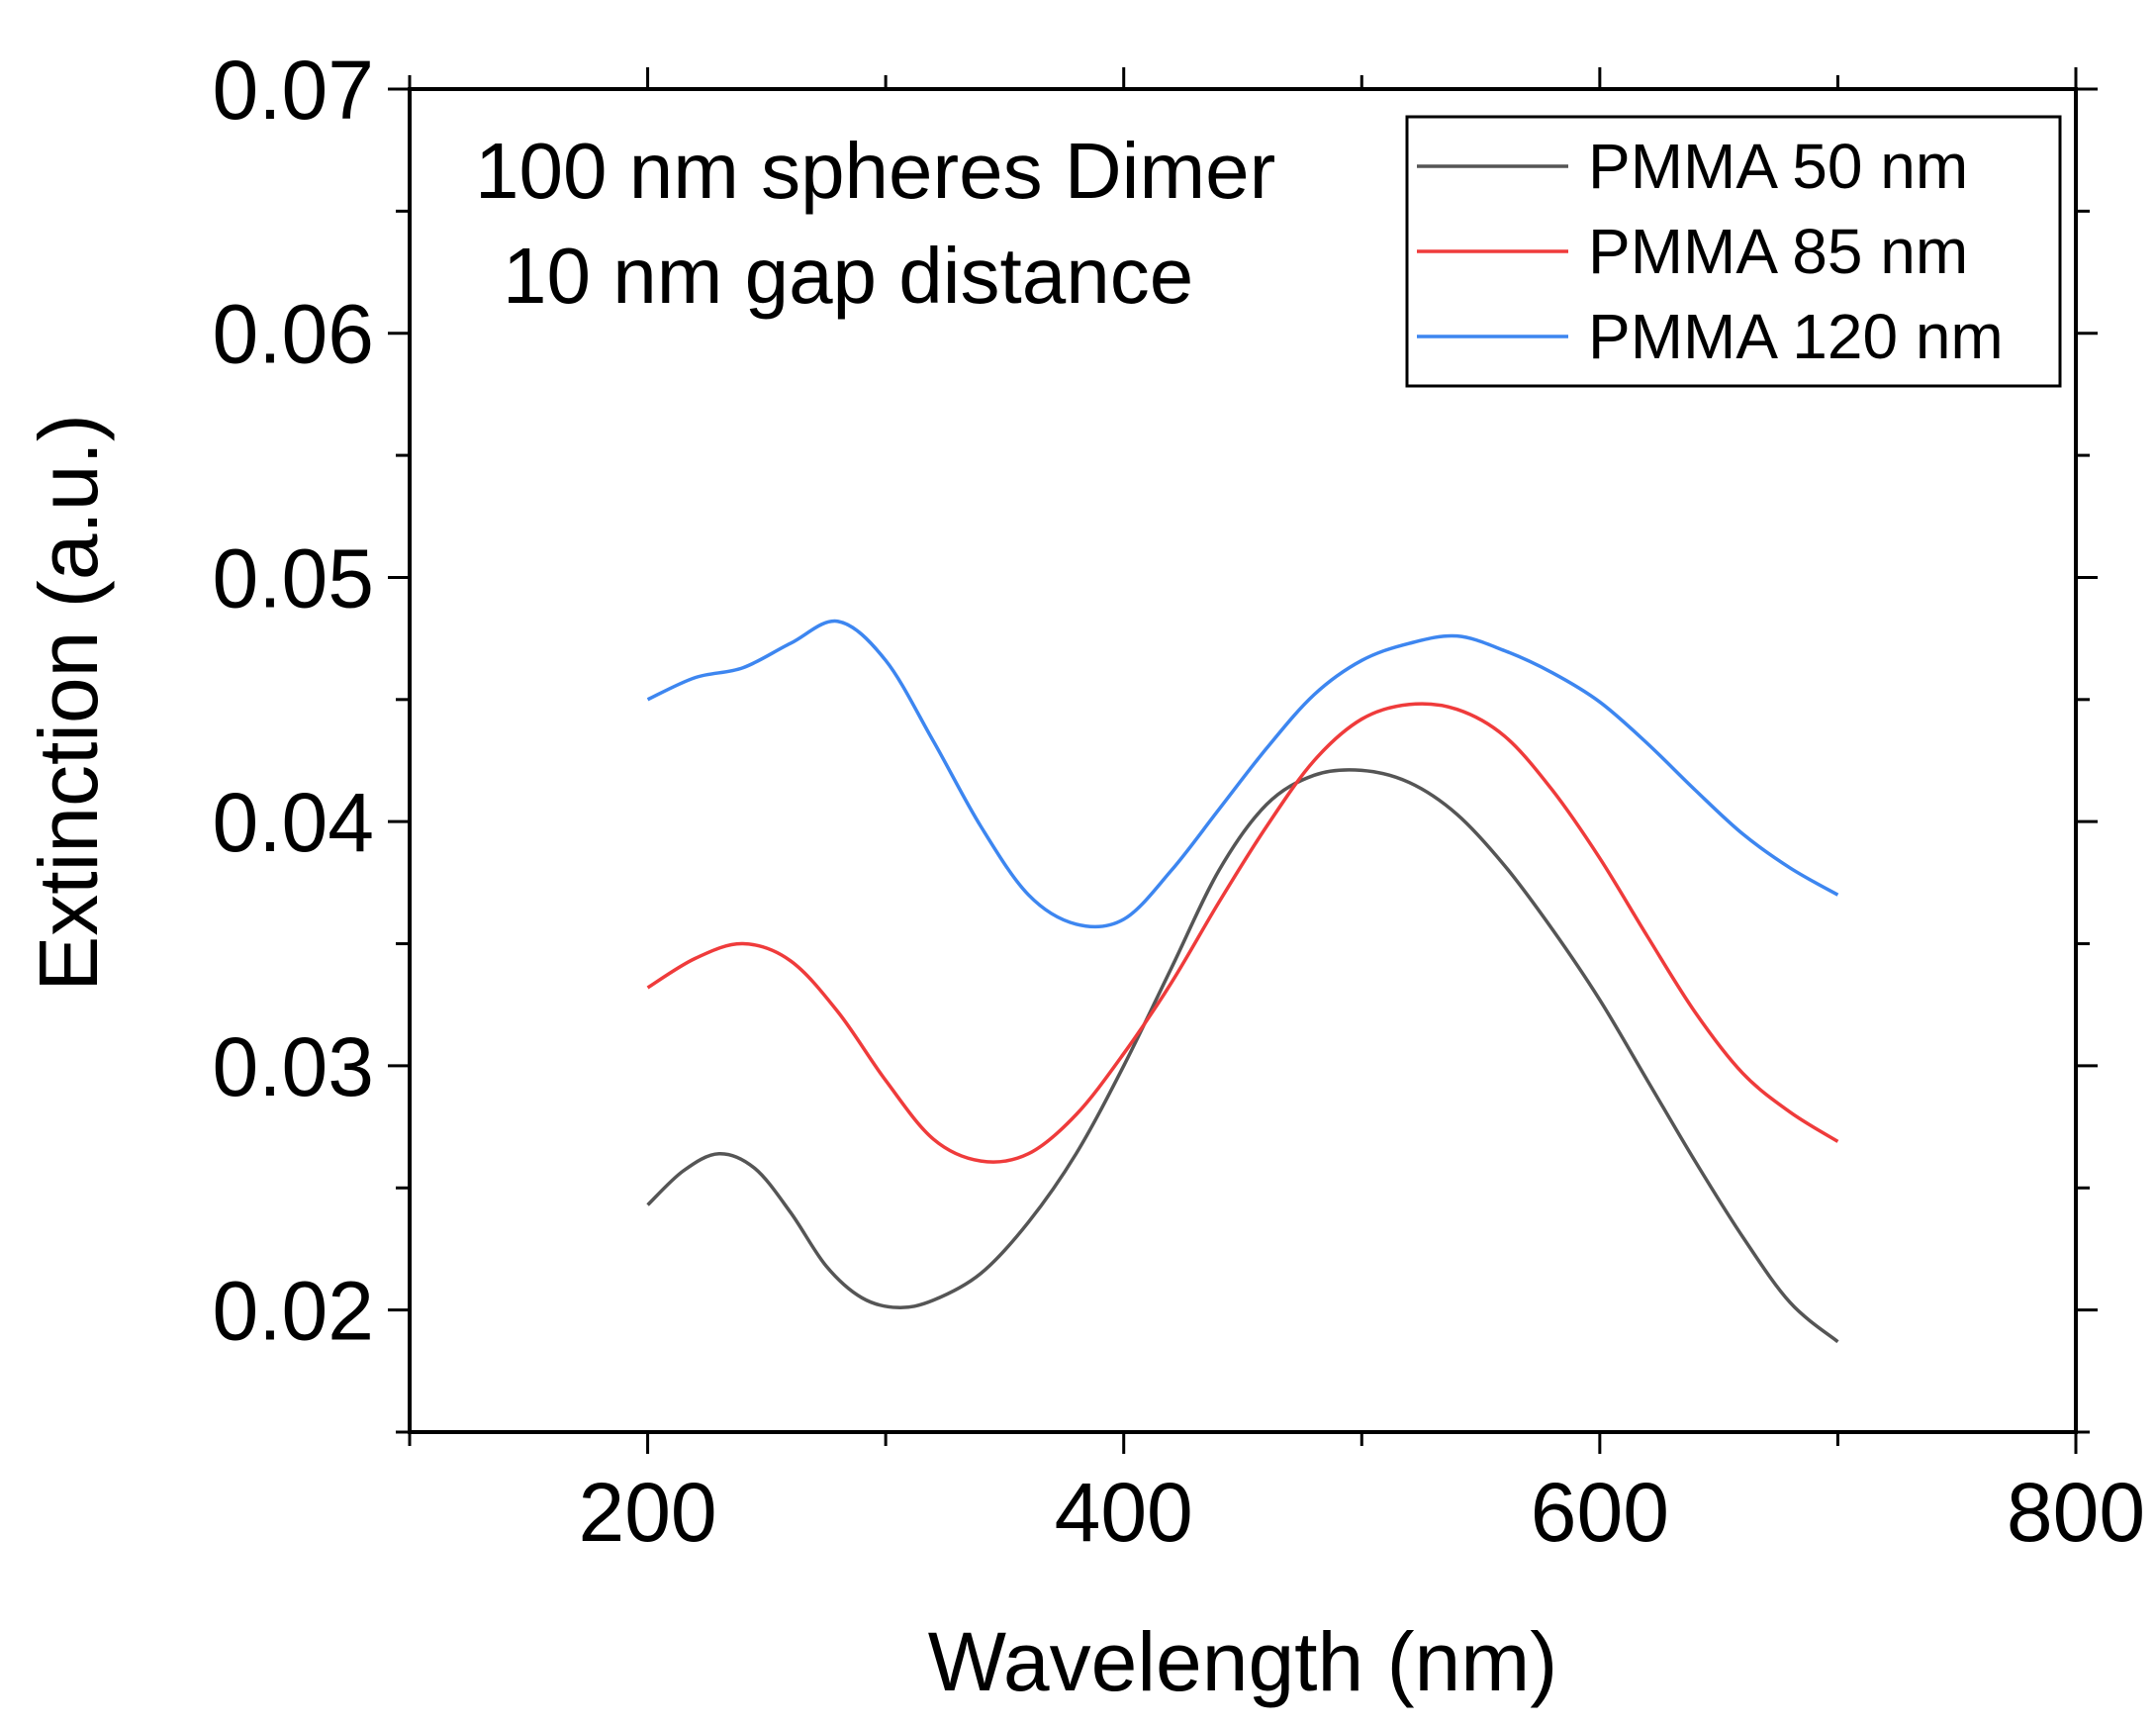 The height and width of the screenshot is (1728, 2156). What do you see at coordinates (294, 823) in the screenshot?
I see `y-tick-label: 0.04` at bounding box center [294, 823].